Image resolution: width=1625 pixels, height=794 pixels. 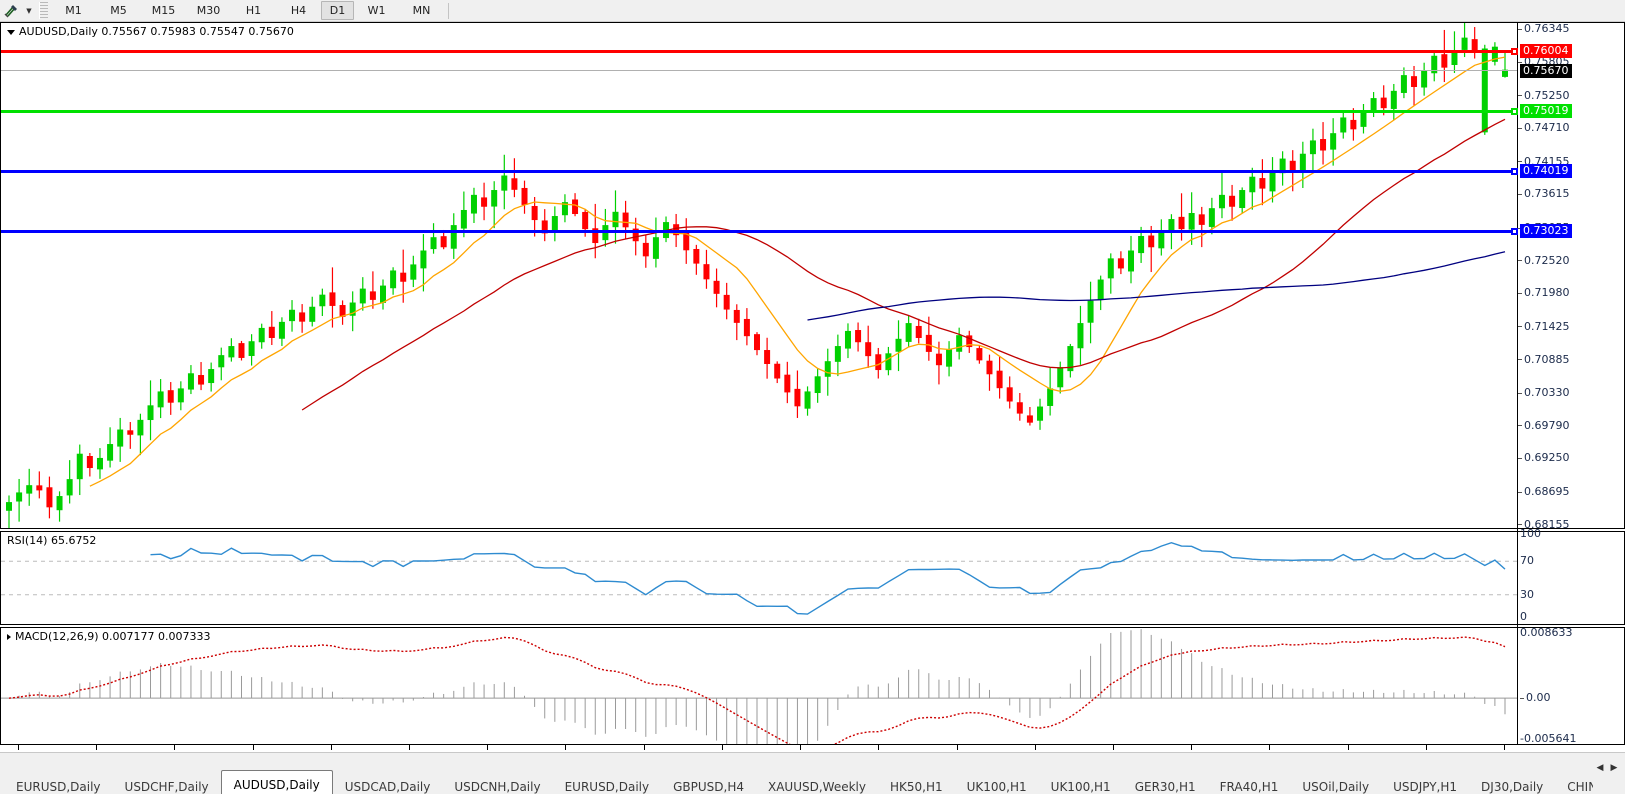 What do you see at coordinates (337, 10) in the screenshot?
I see `timeframe-d1: D1` at bounding box center [337, 10].